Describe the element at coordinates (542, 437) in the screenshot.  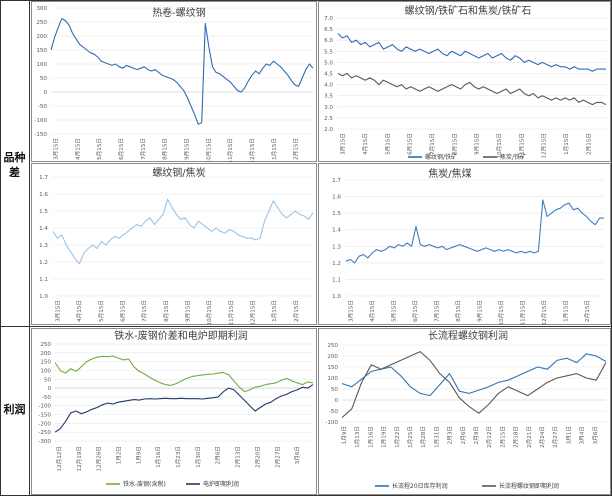
I see `x-tick-label: 2月24日` at that location.